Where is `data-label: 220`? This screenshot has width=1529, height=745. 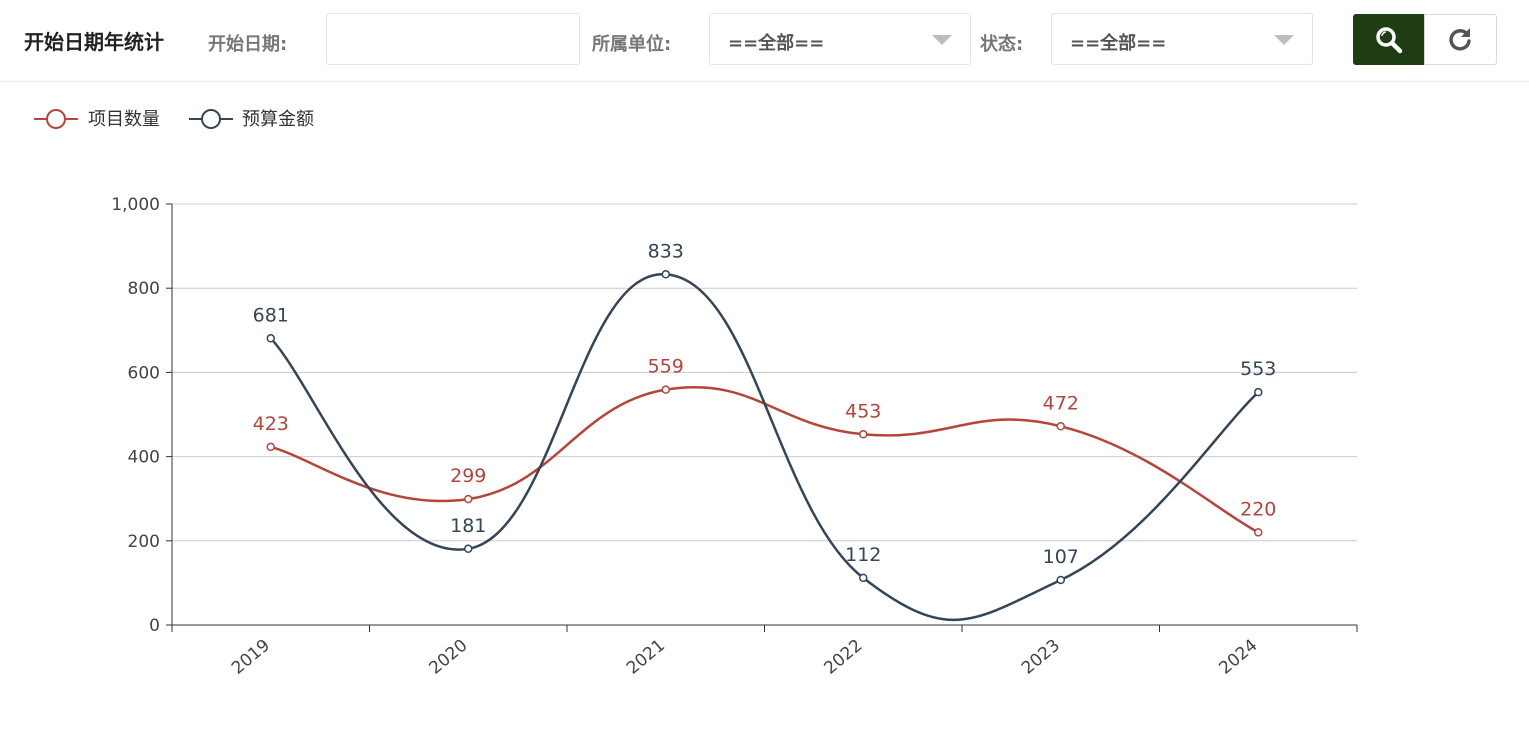 data-label: 220 is located at coordinates (1258, 509).